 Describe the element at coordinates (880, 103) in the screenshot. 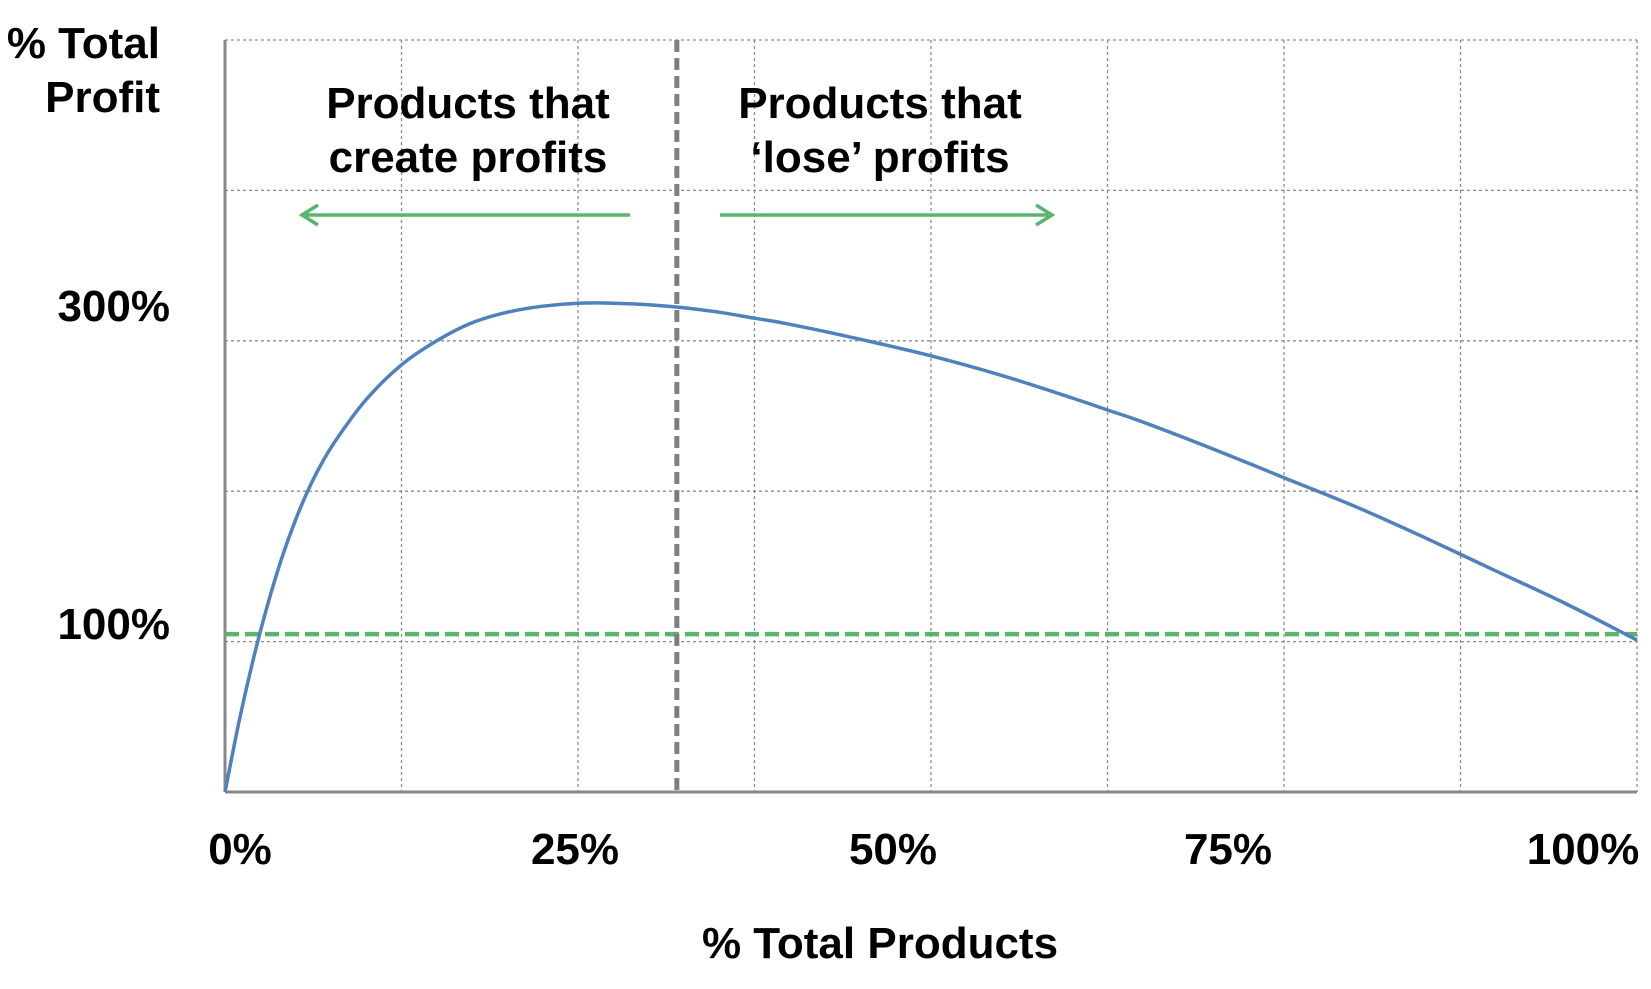

I see `right-annotation-line-1: Products that` at that location.